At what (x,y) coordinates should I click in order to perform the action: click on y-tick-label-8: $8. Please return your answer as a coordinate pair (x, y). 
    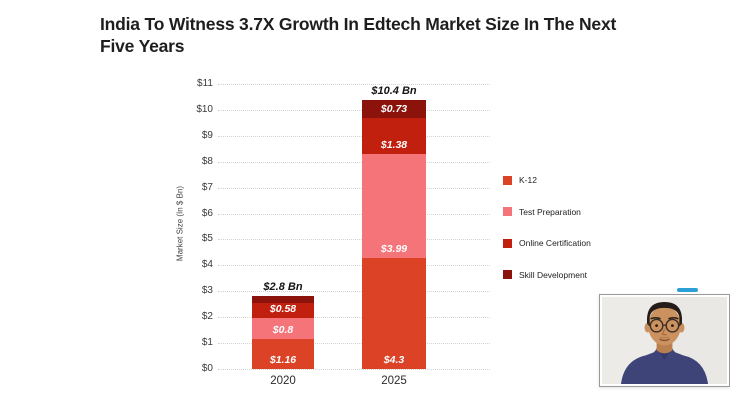
    Looking at the image, I should click on (207, 161).